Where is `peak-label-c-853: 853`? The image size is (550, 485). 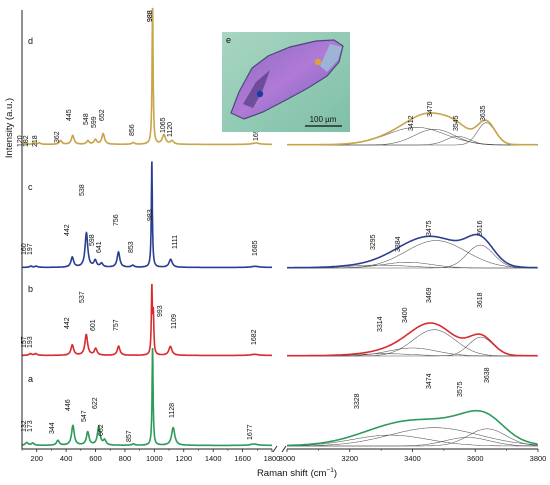 peak-label-c-853: 853 is located at coordinates (131, 247).